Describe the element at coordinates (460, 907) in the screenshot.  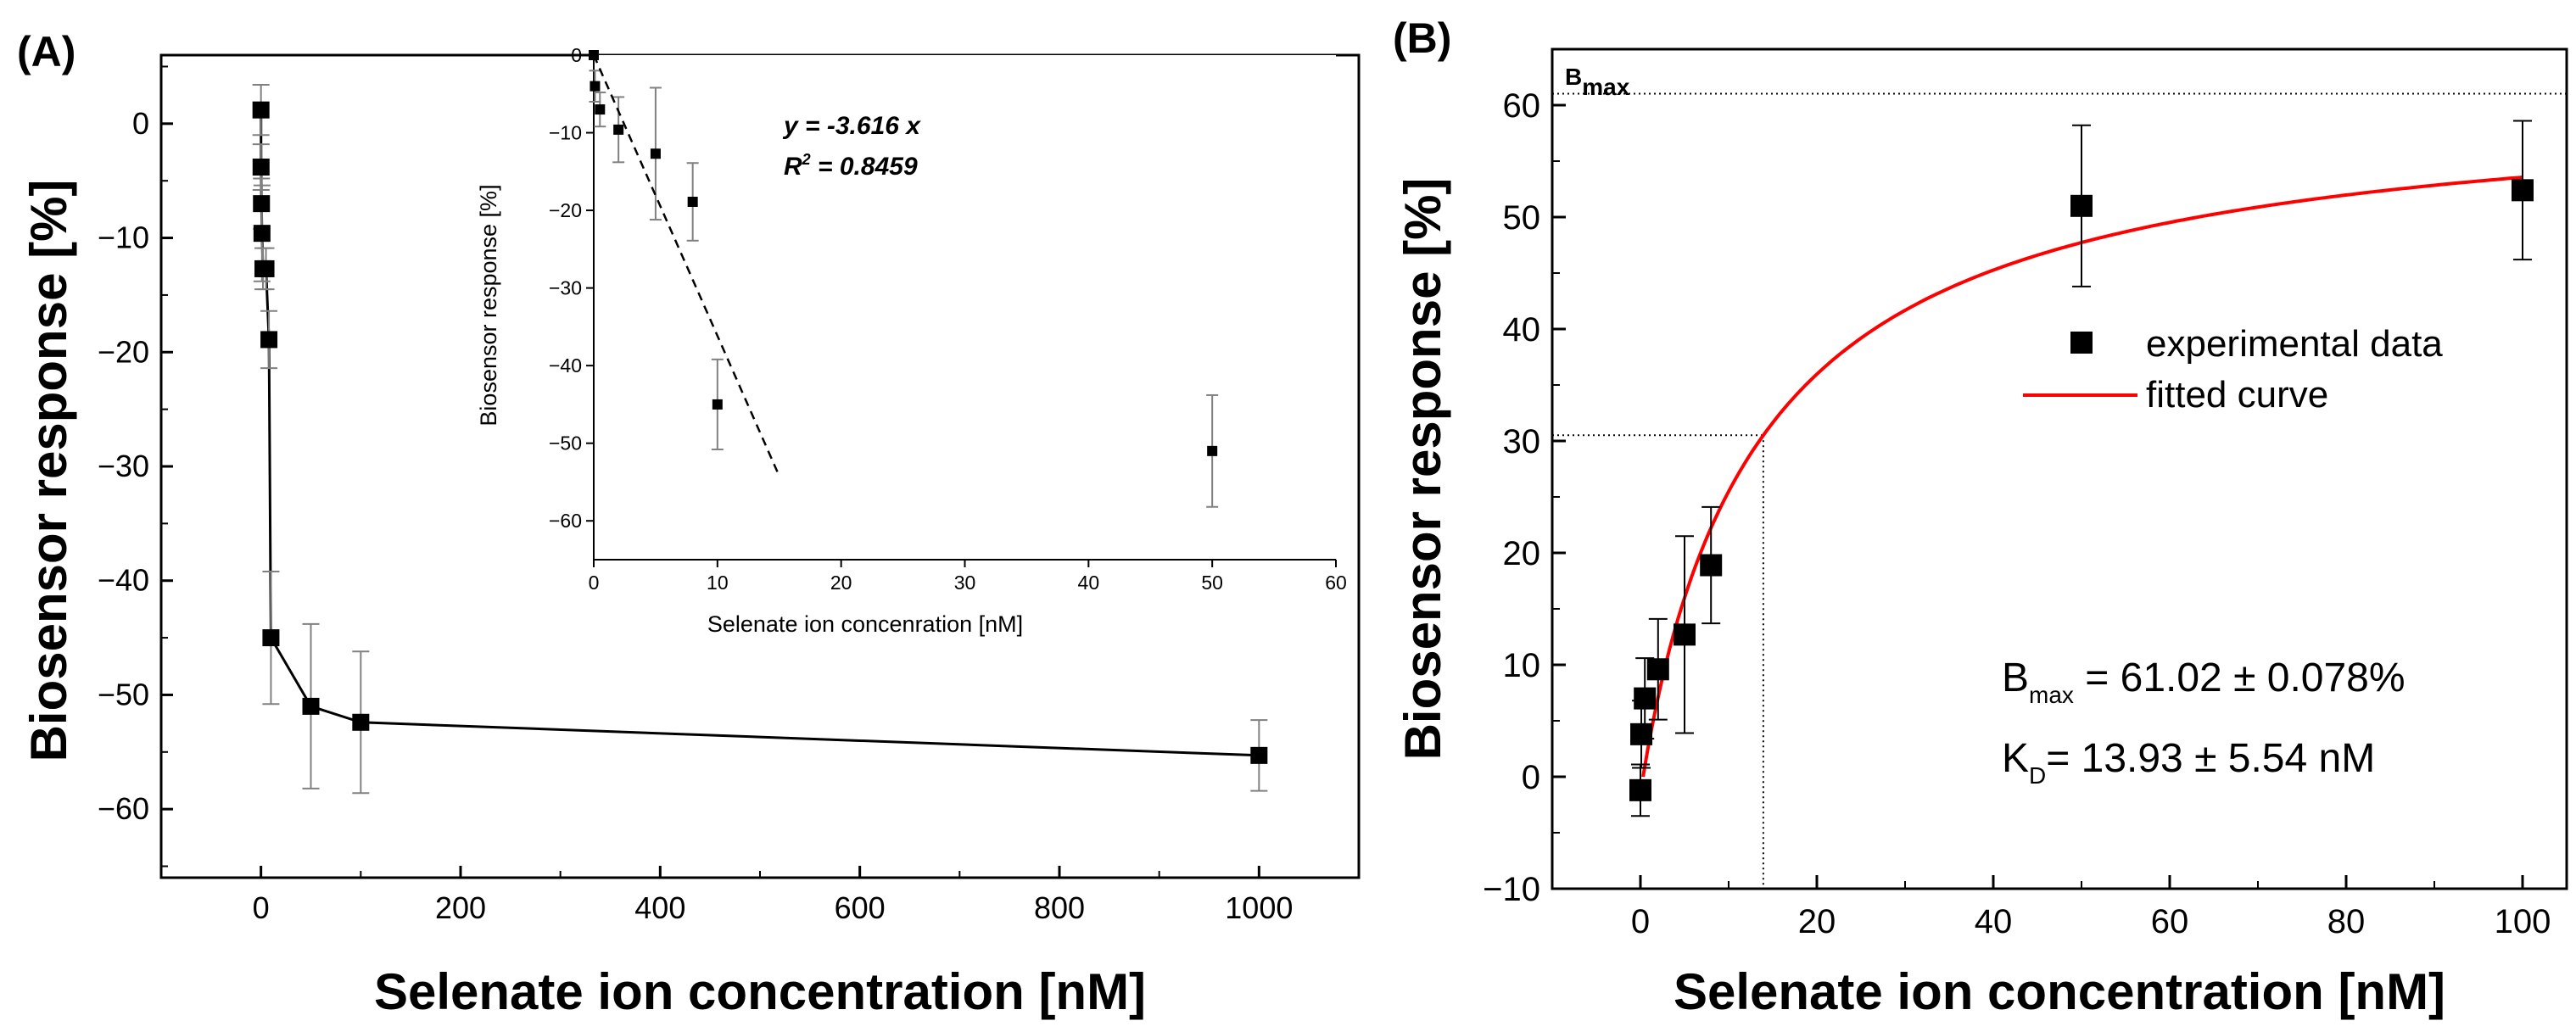
I see `a-x-tick-label: 200` at that location.